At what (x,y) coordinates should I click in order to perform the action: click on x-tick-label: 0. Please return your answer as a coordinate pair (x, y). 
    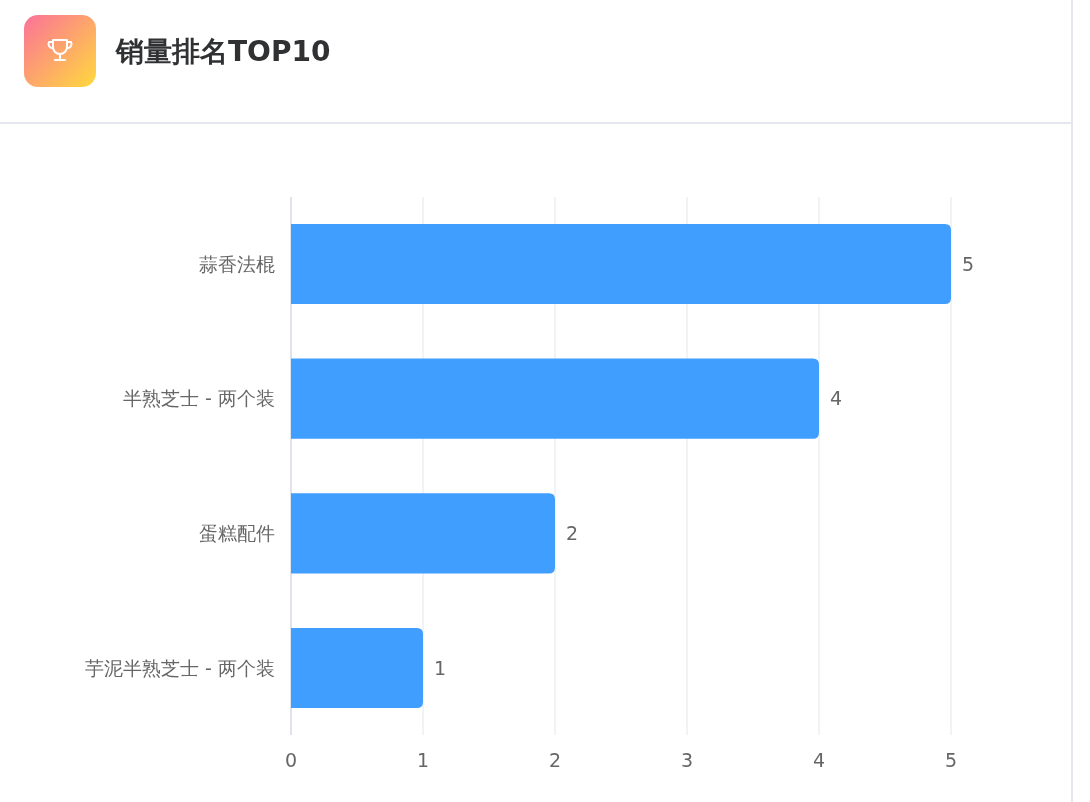
    Looking at the image, I should click on (291, 759).